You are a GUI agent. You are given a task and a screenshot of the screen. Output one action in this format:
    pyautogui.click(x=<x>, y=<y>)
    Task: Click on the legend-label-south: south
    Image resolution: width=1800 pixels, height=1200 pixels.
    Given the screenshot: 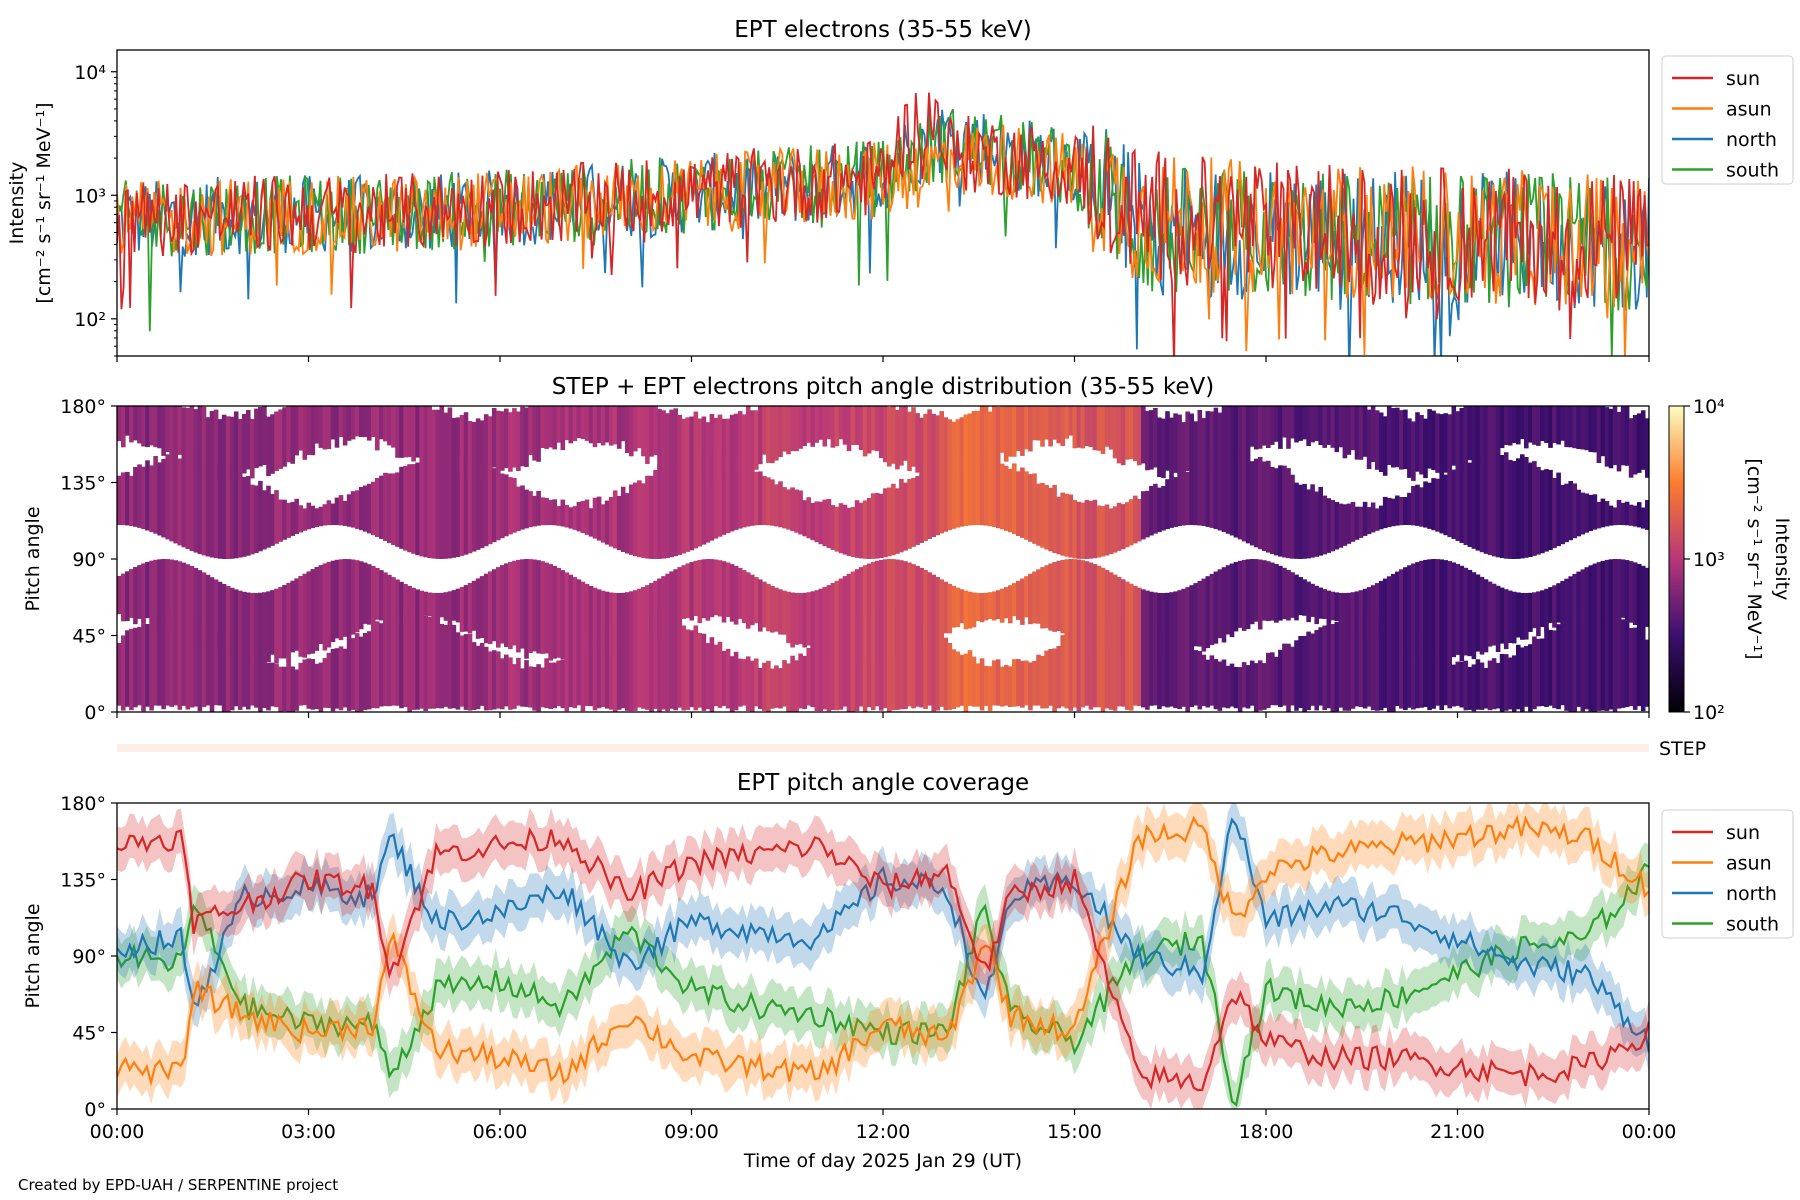 What is the action you would take?
    pyautogui.click(x=1752, y=171)
    